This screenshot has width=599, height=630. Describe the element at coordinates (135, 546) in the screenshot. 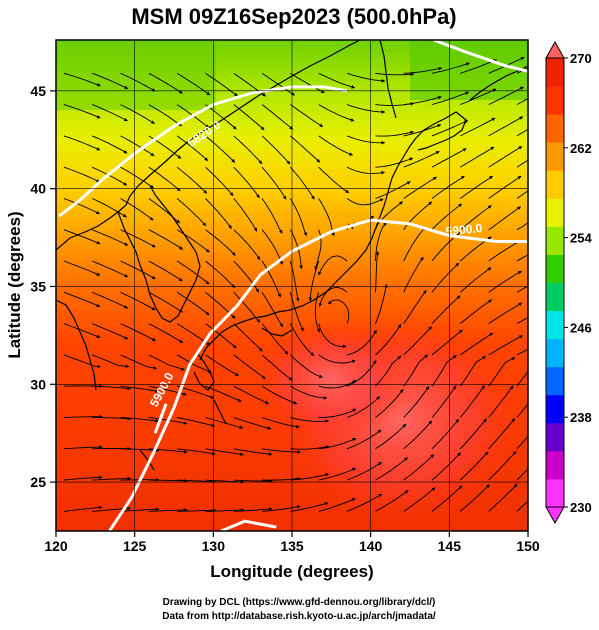

I see `x-tick-label: 125` at that location.